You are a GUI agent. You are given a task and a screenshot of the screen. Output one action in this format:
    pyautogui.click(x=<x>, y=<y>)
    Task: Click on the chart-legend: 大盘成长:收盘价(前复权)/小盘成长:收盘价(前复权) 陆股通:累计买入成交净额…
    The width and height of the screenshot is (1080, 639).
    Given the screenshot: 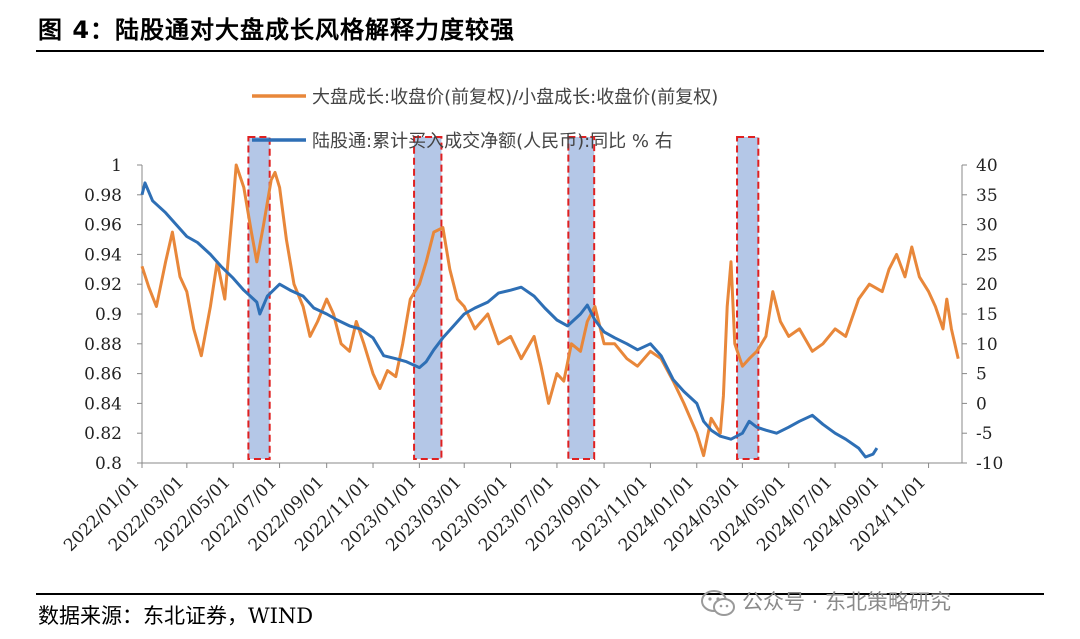 What is the action you would take?
    pyautogui.click(x=485, y=119)
    